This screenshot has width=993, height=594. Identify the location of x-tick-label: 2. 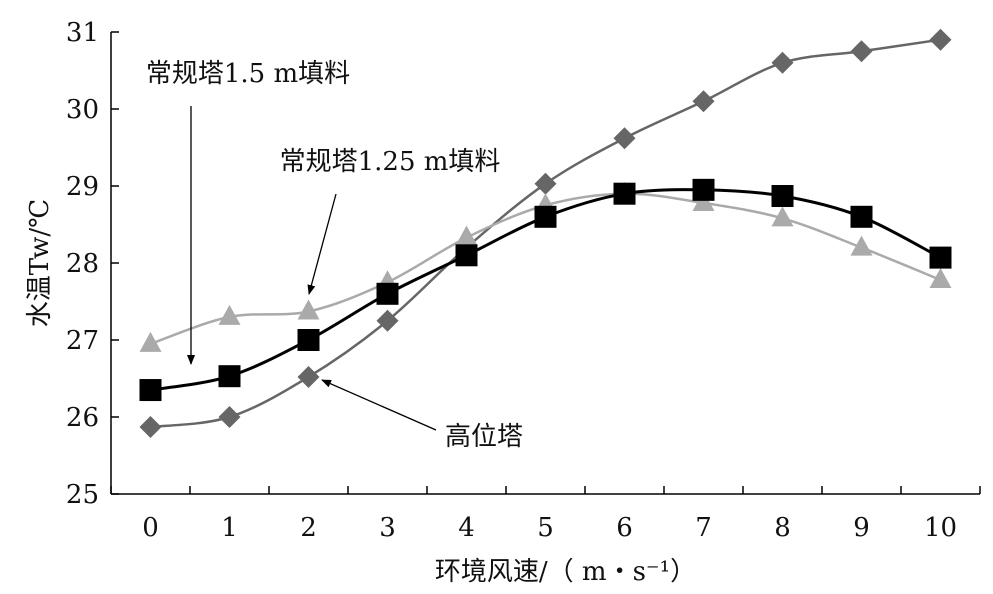
(308, 528).